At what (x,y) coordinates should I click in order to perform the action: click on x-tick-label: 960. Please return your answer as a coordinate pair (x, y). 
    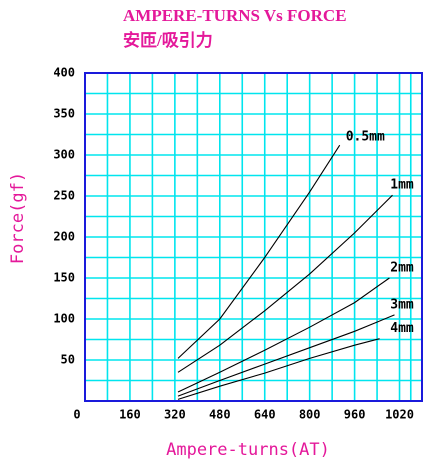
    Looking at the image, I should click on (355, 415).